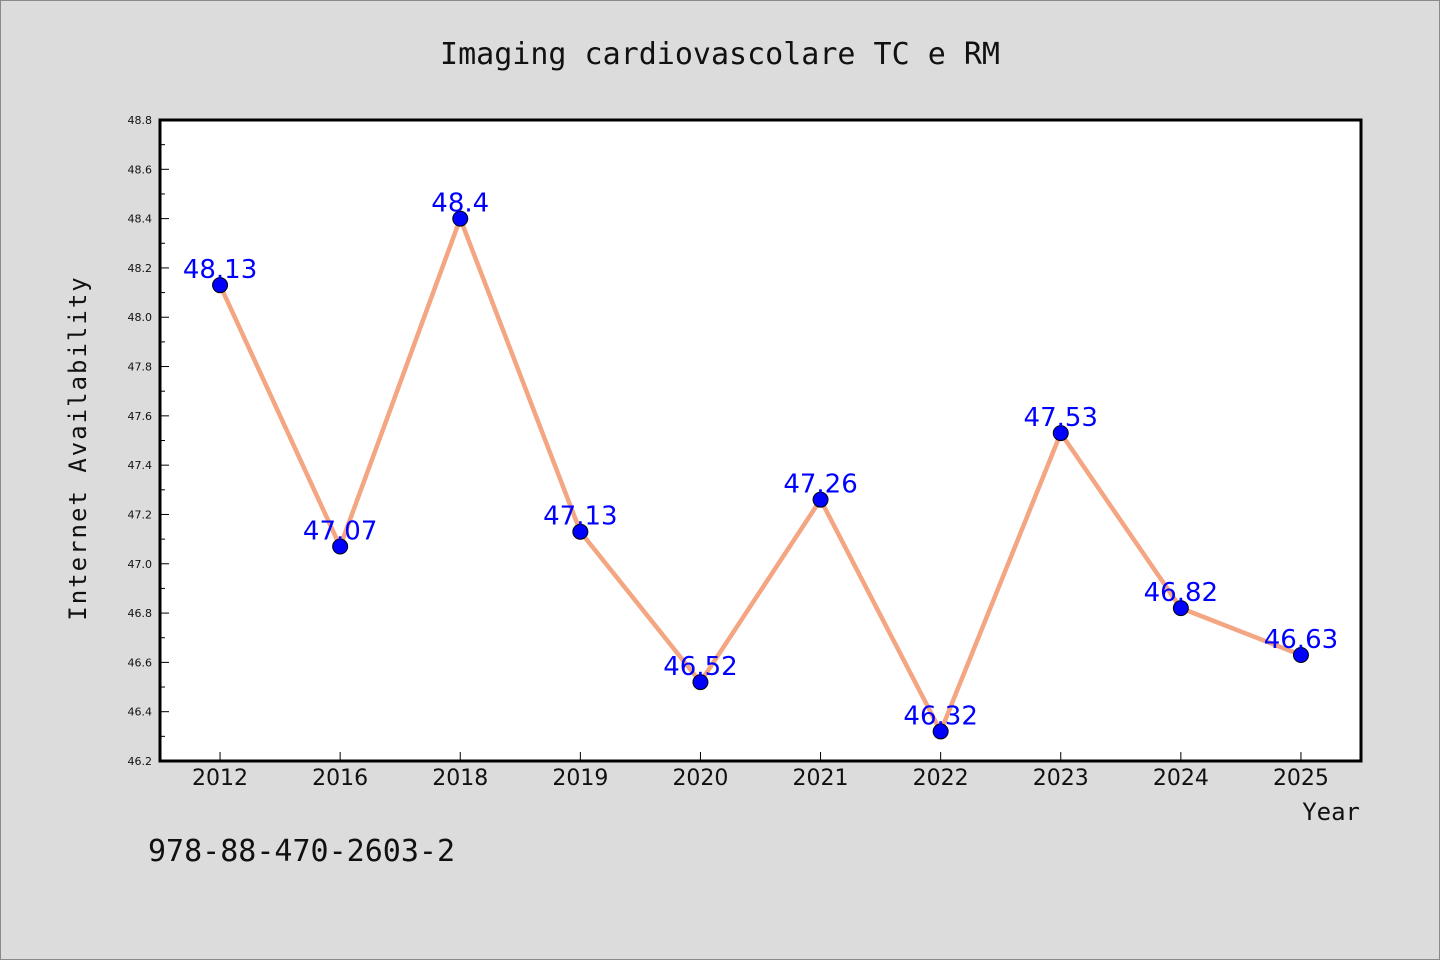  What do you see at coordinates (140, 169) in the screenshot?
I see `y-tick-label: 48.6` at bounding box center [140, 169].